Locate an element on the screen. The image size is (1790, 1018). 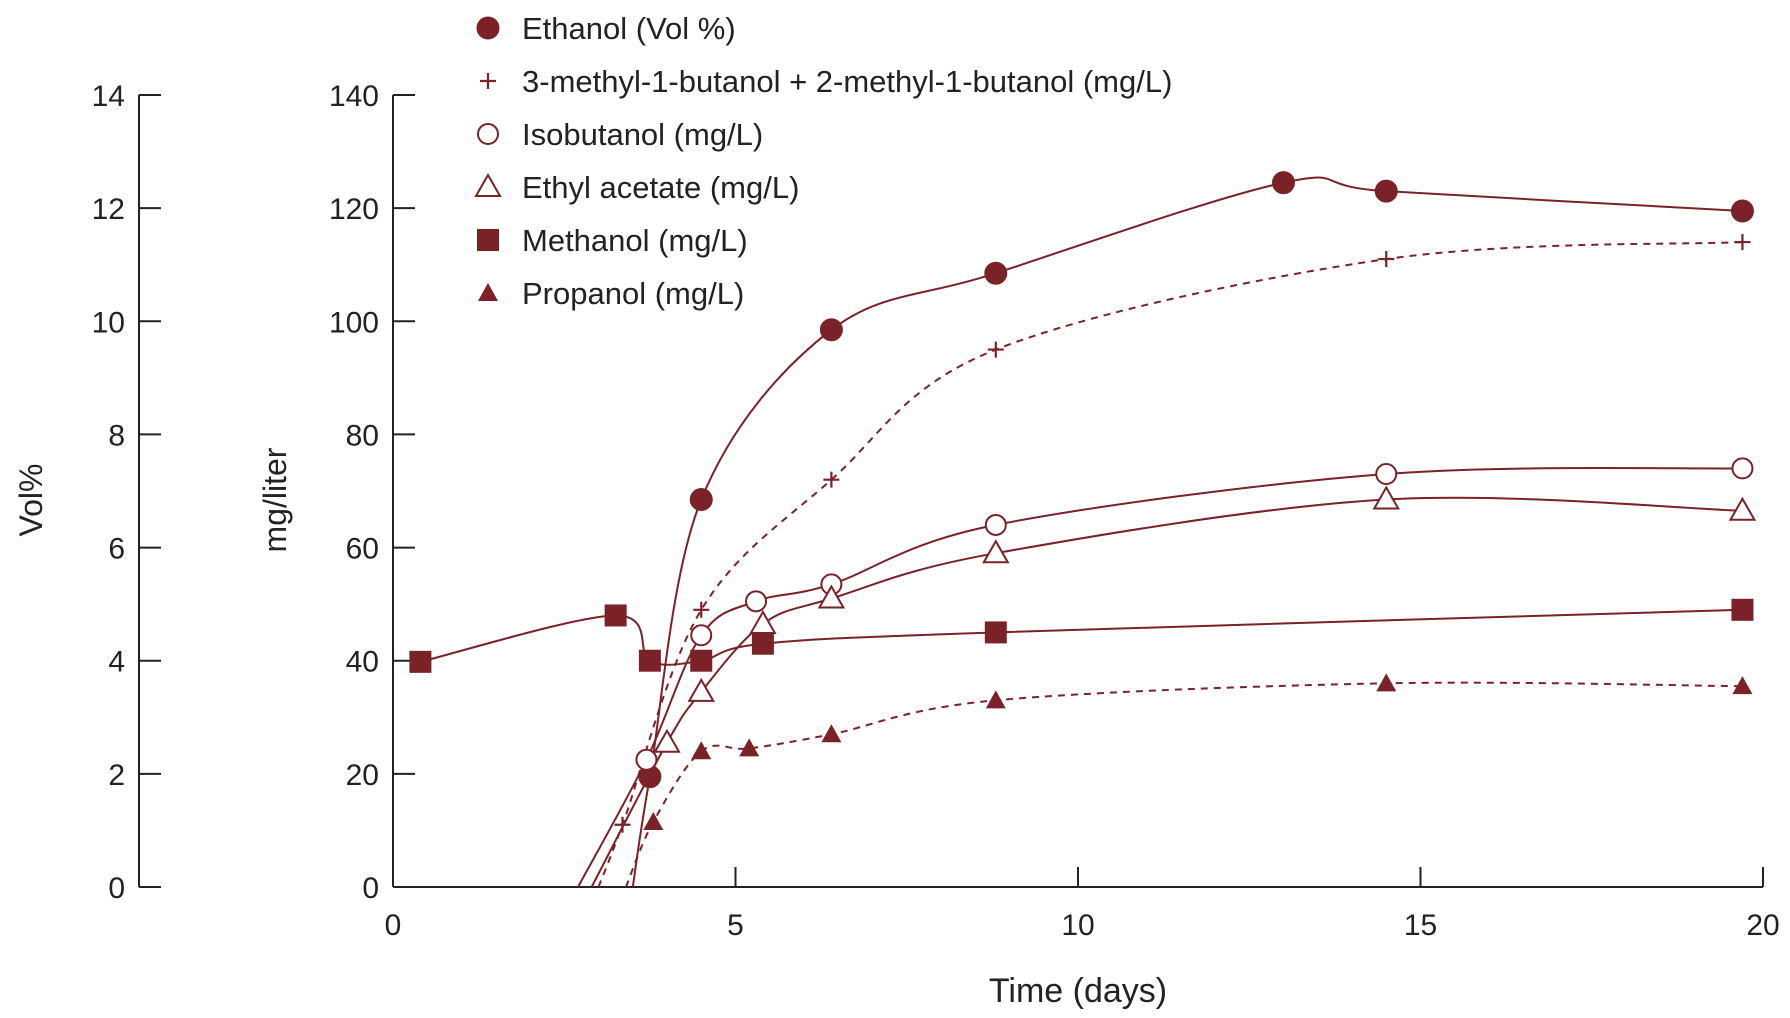
y-axis-left-label: Vol% is located at coordinates (31, 500).